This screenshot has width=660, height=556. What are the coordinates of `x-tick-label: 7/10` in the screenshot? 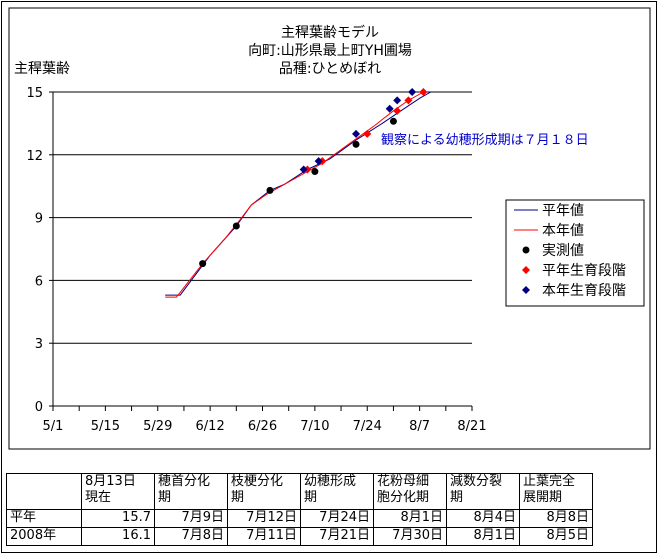 It's located at (314, 426).